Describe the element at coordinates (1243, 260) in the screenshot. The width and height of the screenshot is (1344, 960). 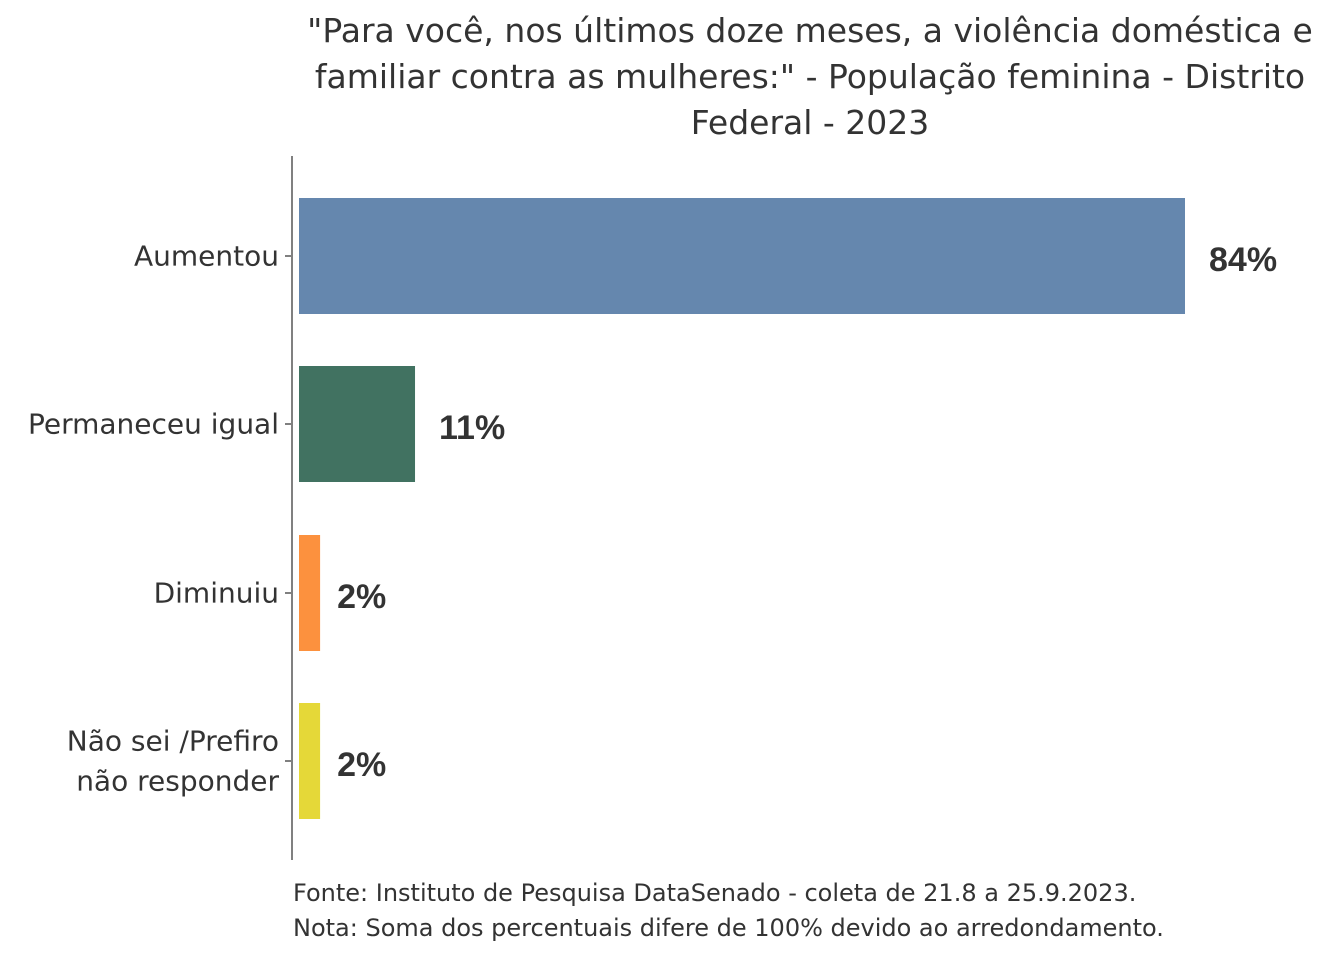
I see `value-label: 84%` at that location.